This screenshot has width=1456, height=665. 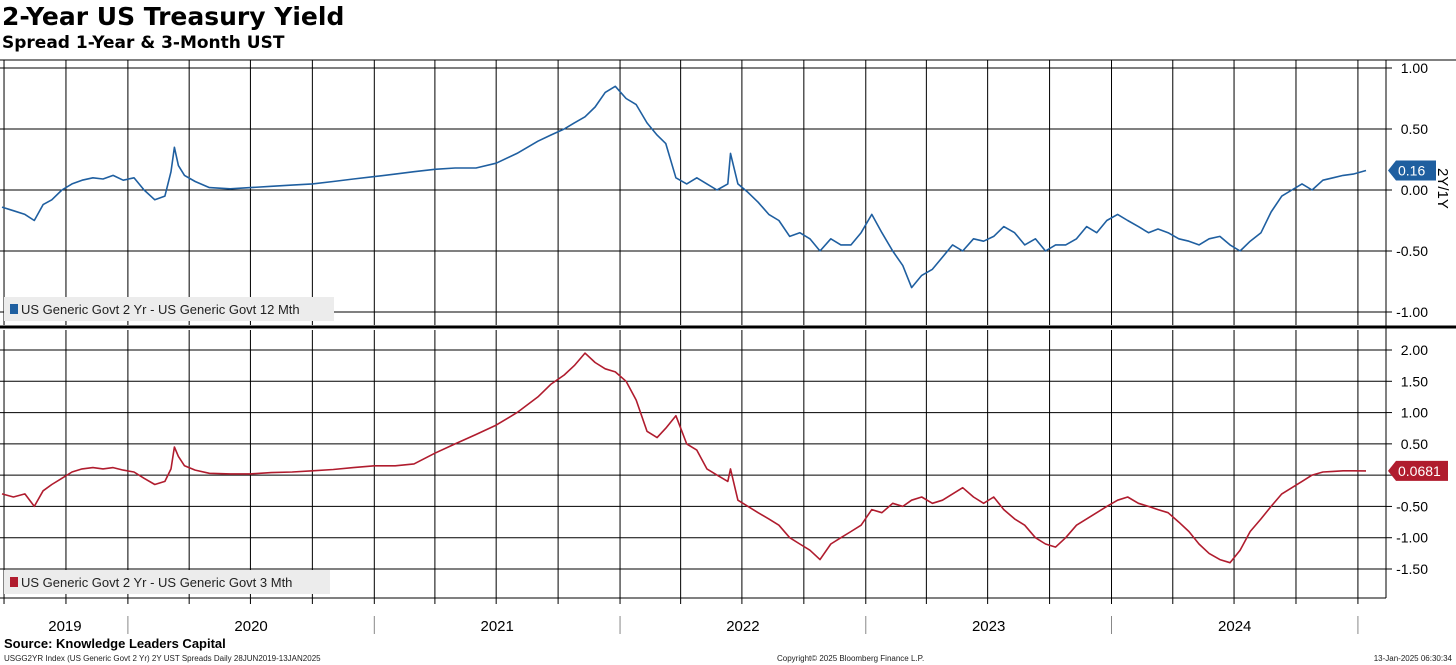 What do you see at coordinates (496, 626) in the screenshot?
I see `x-tick-label: 2021` at bounding box center [496, 626].